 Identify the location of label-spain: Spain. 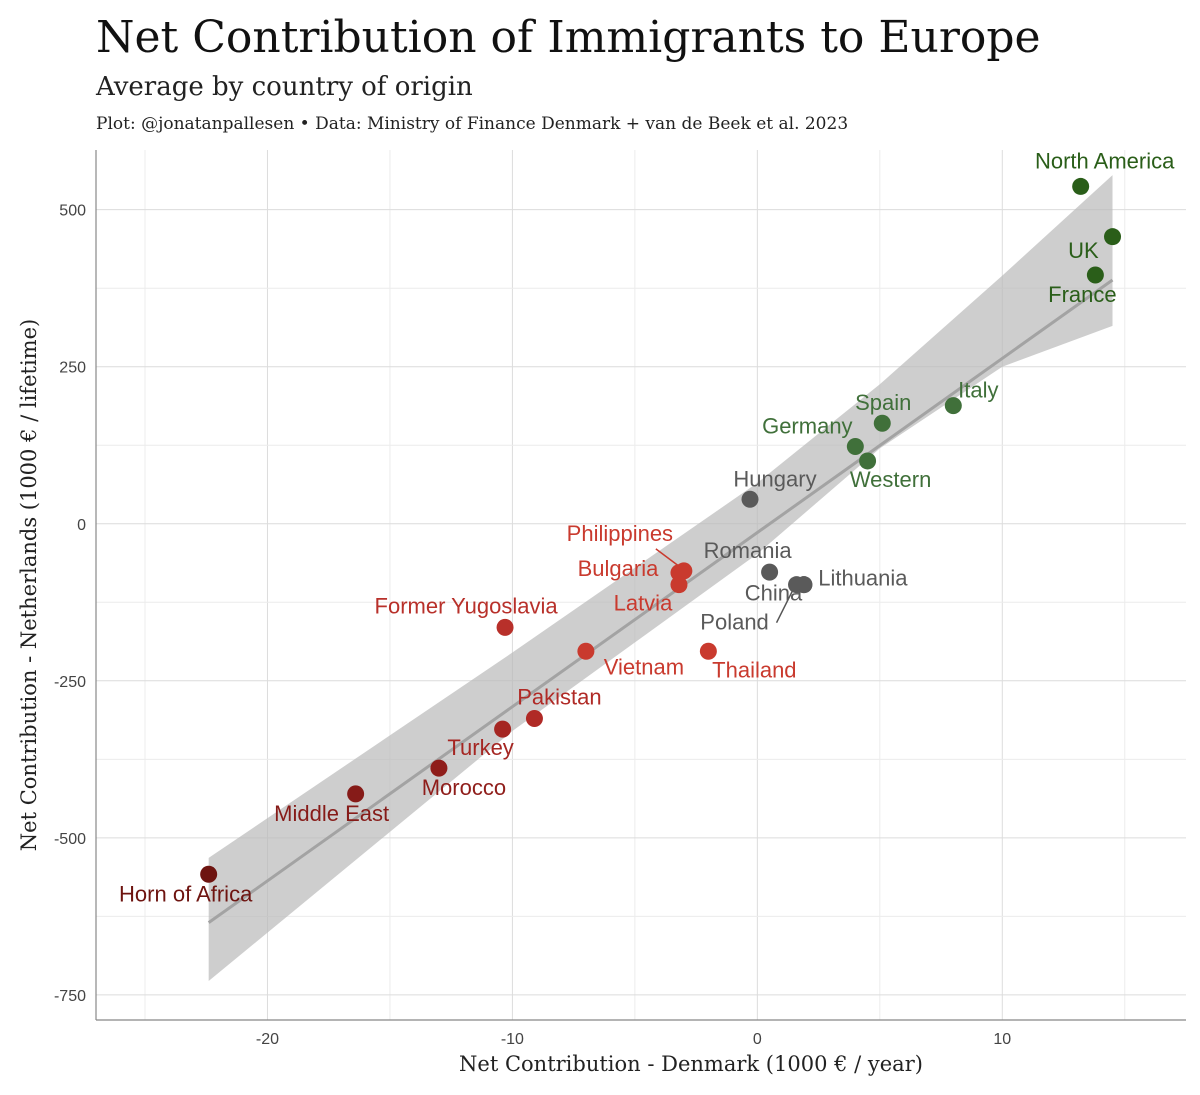
(883, 402).